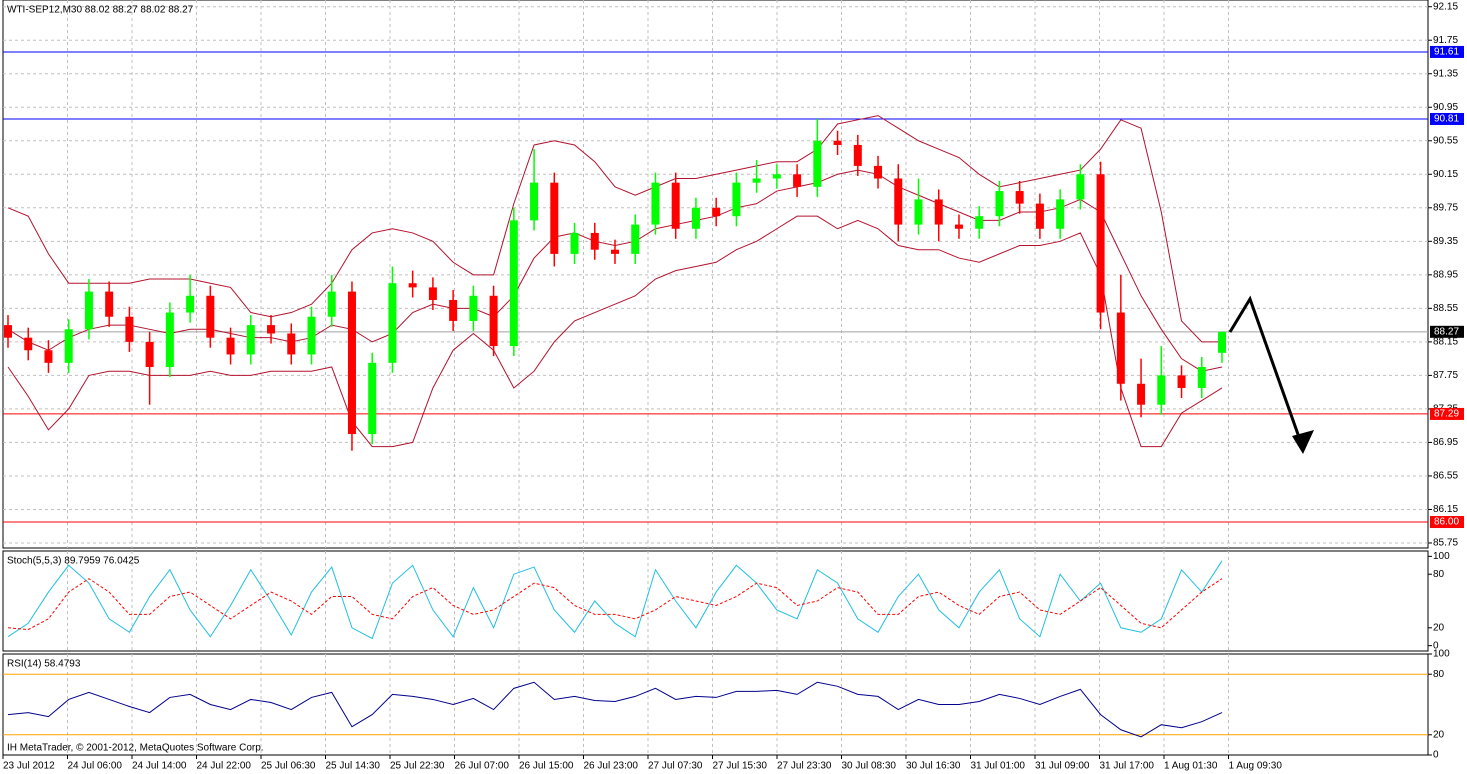 The width and height of the screenshot is (1467, 774). What do you see at coordinates (933, 766) in the screenshot?
I see `x-tick-label: 30 Jul 16:30` at bounding box center [933, 766].